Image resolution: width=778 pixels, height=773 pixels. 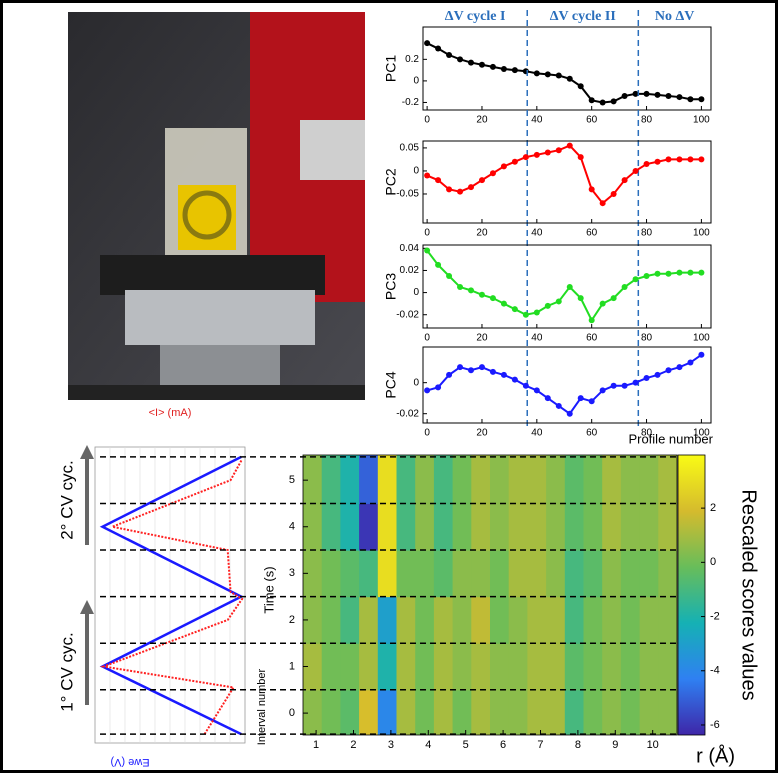 I want to click on x-tick-label: 80, so click(x=647, y=338).